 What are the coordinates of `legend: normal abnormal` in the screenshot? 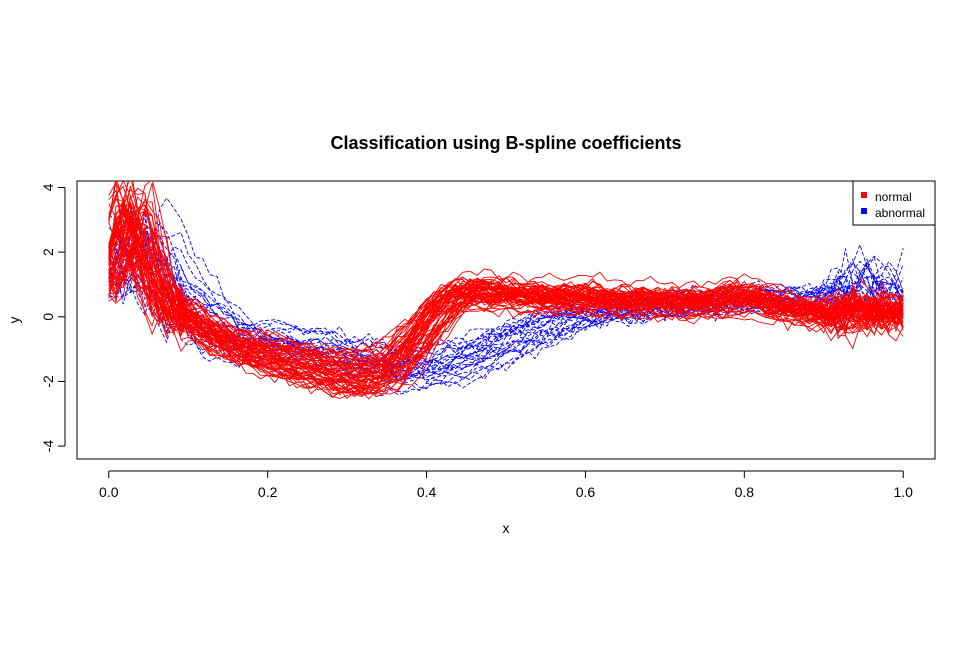 It's located at (894, 203).